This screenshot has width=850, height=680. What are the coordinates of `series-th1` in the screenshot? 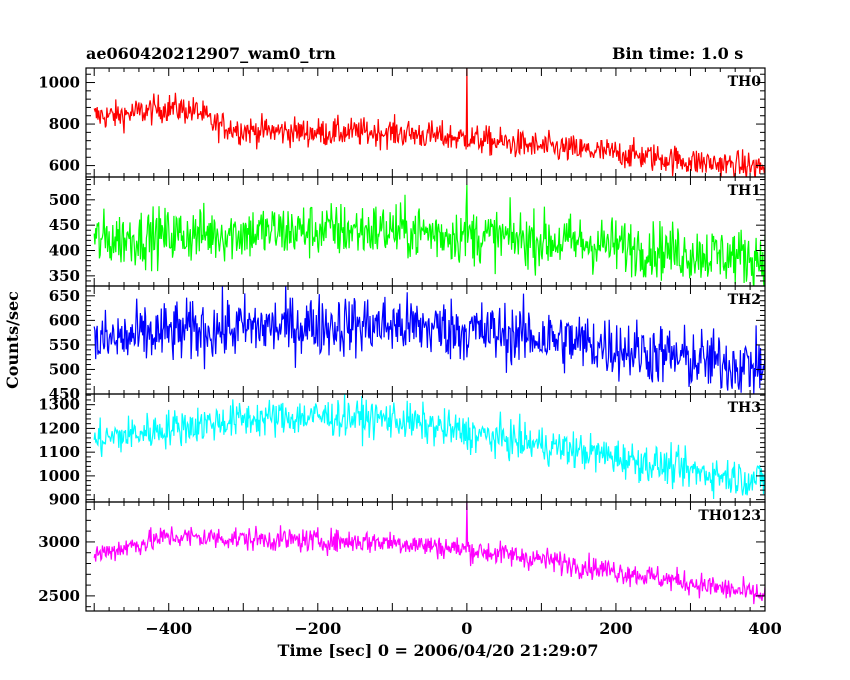 It's located at (429, 235).